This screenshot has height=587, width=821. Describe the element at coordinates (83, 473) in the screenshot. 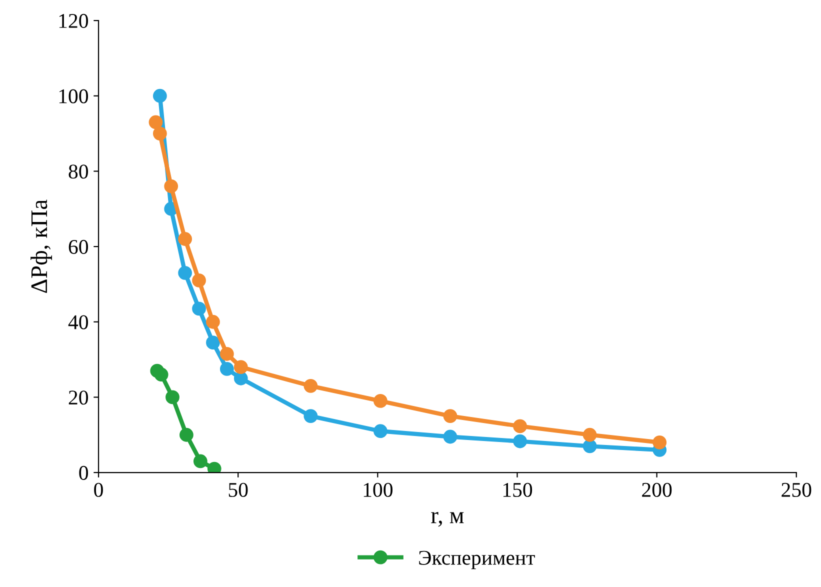

I see `y-tick-label: 0` at that location.